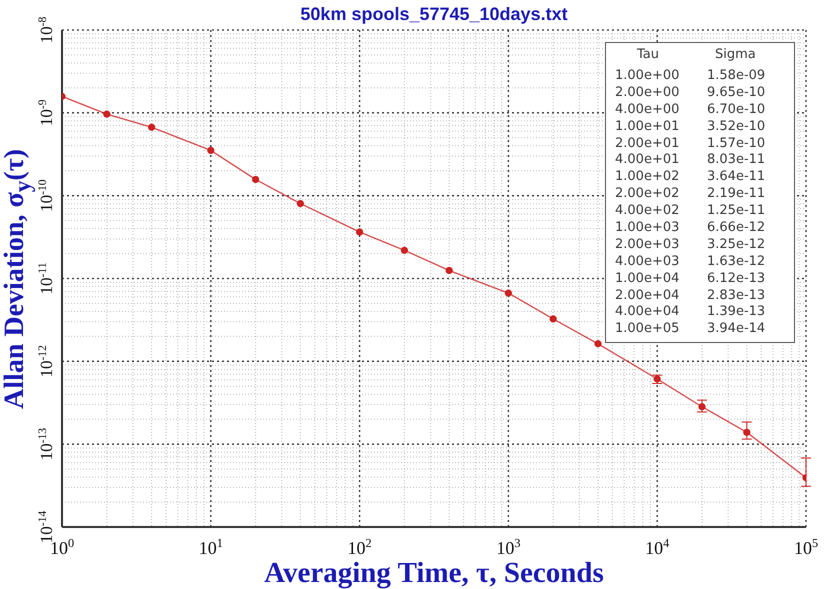 The image size is (825, 589). What do you see at coordinates (508, 547) in the screenshot?
I see `x-tick-label: 10$^{3}$` at bounding box center [508, 547].